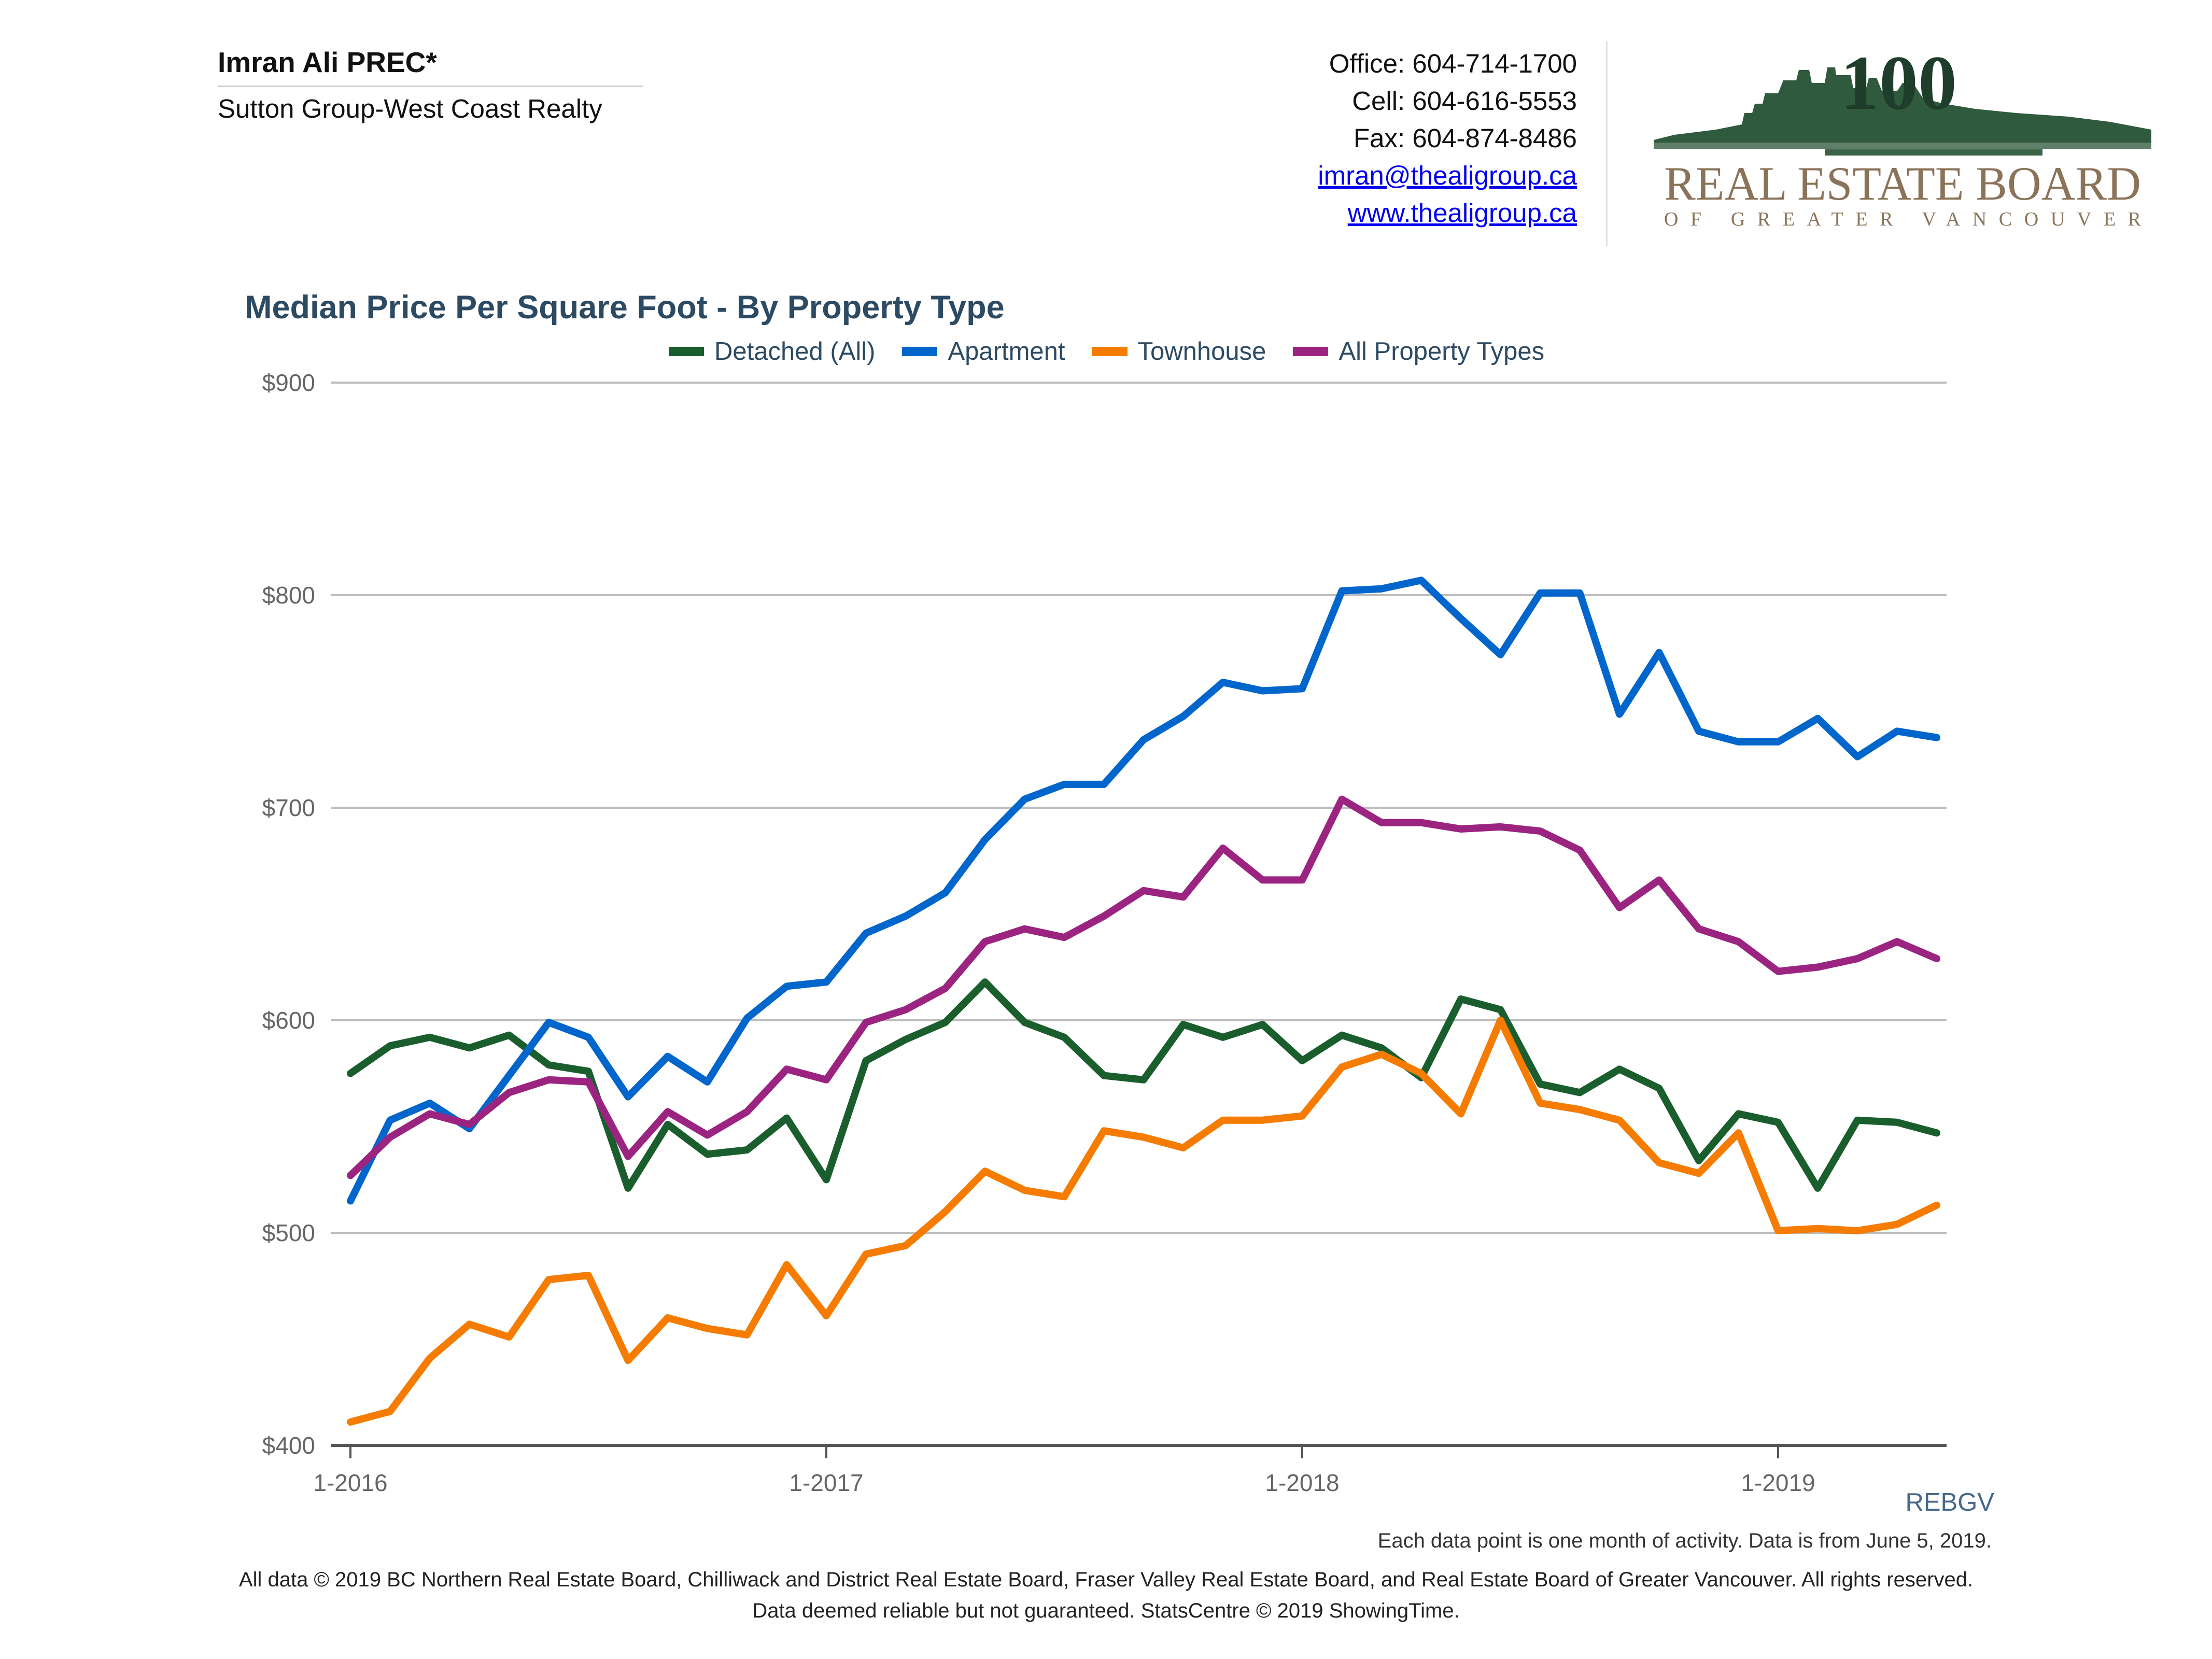  Describe the element at coordinates (1302, 1482) in the screenshot. I see `x-tick-label: 1-2018` at that location.